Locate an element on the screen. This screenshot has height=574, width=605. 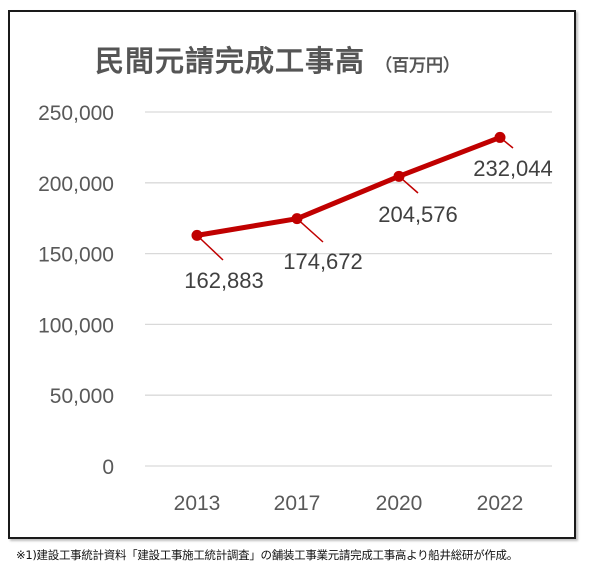
x-axis-ticks: 2013 2017 2020 2022 is located at coordinates (349, 503).